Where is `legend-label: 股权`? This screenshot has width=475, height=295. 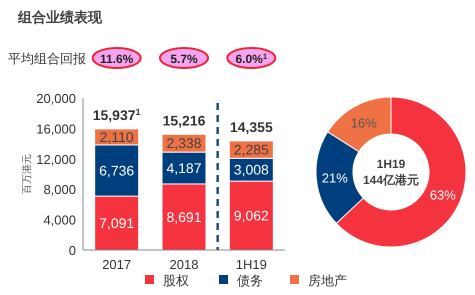 legend-label: 股权 is located at coordinates (176, 280).